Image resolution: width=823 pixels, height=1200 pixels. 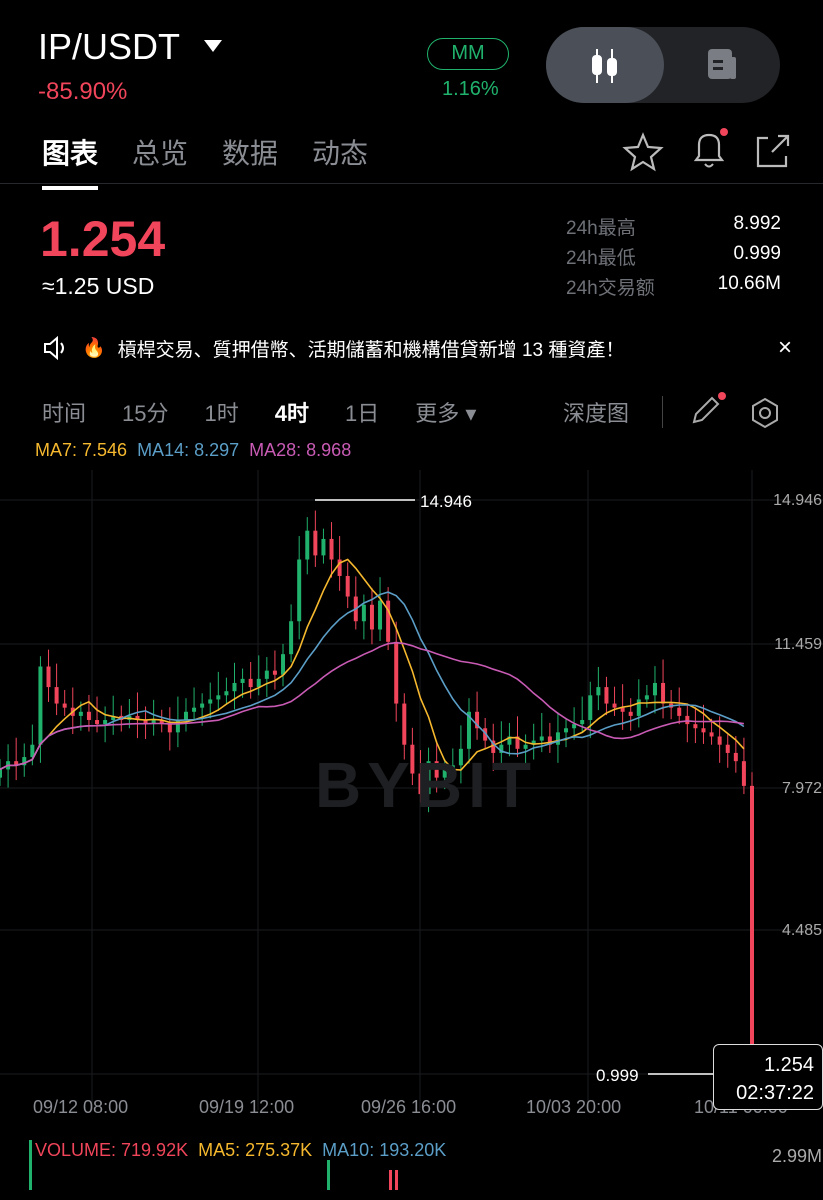 I want to click on volume-ma5: MA5: 275.37K, so click(x=255, y=1150).